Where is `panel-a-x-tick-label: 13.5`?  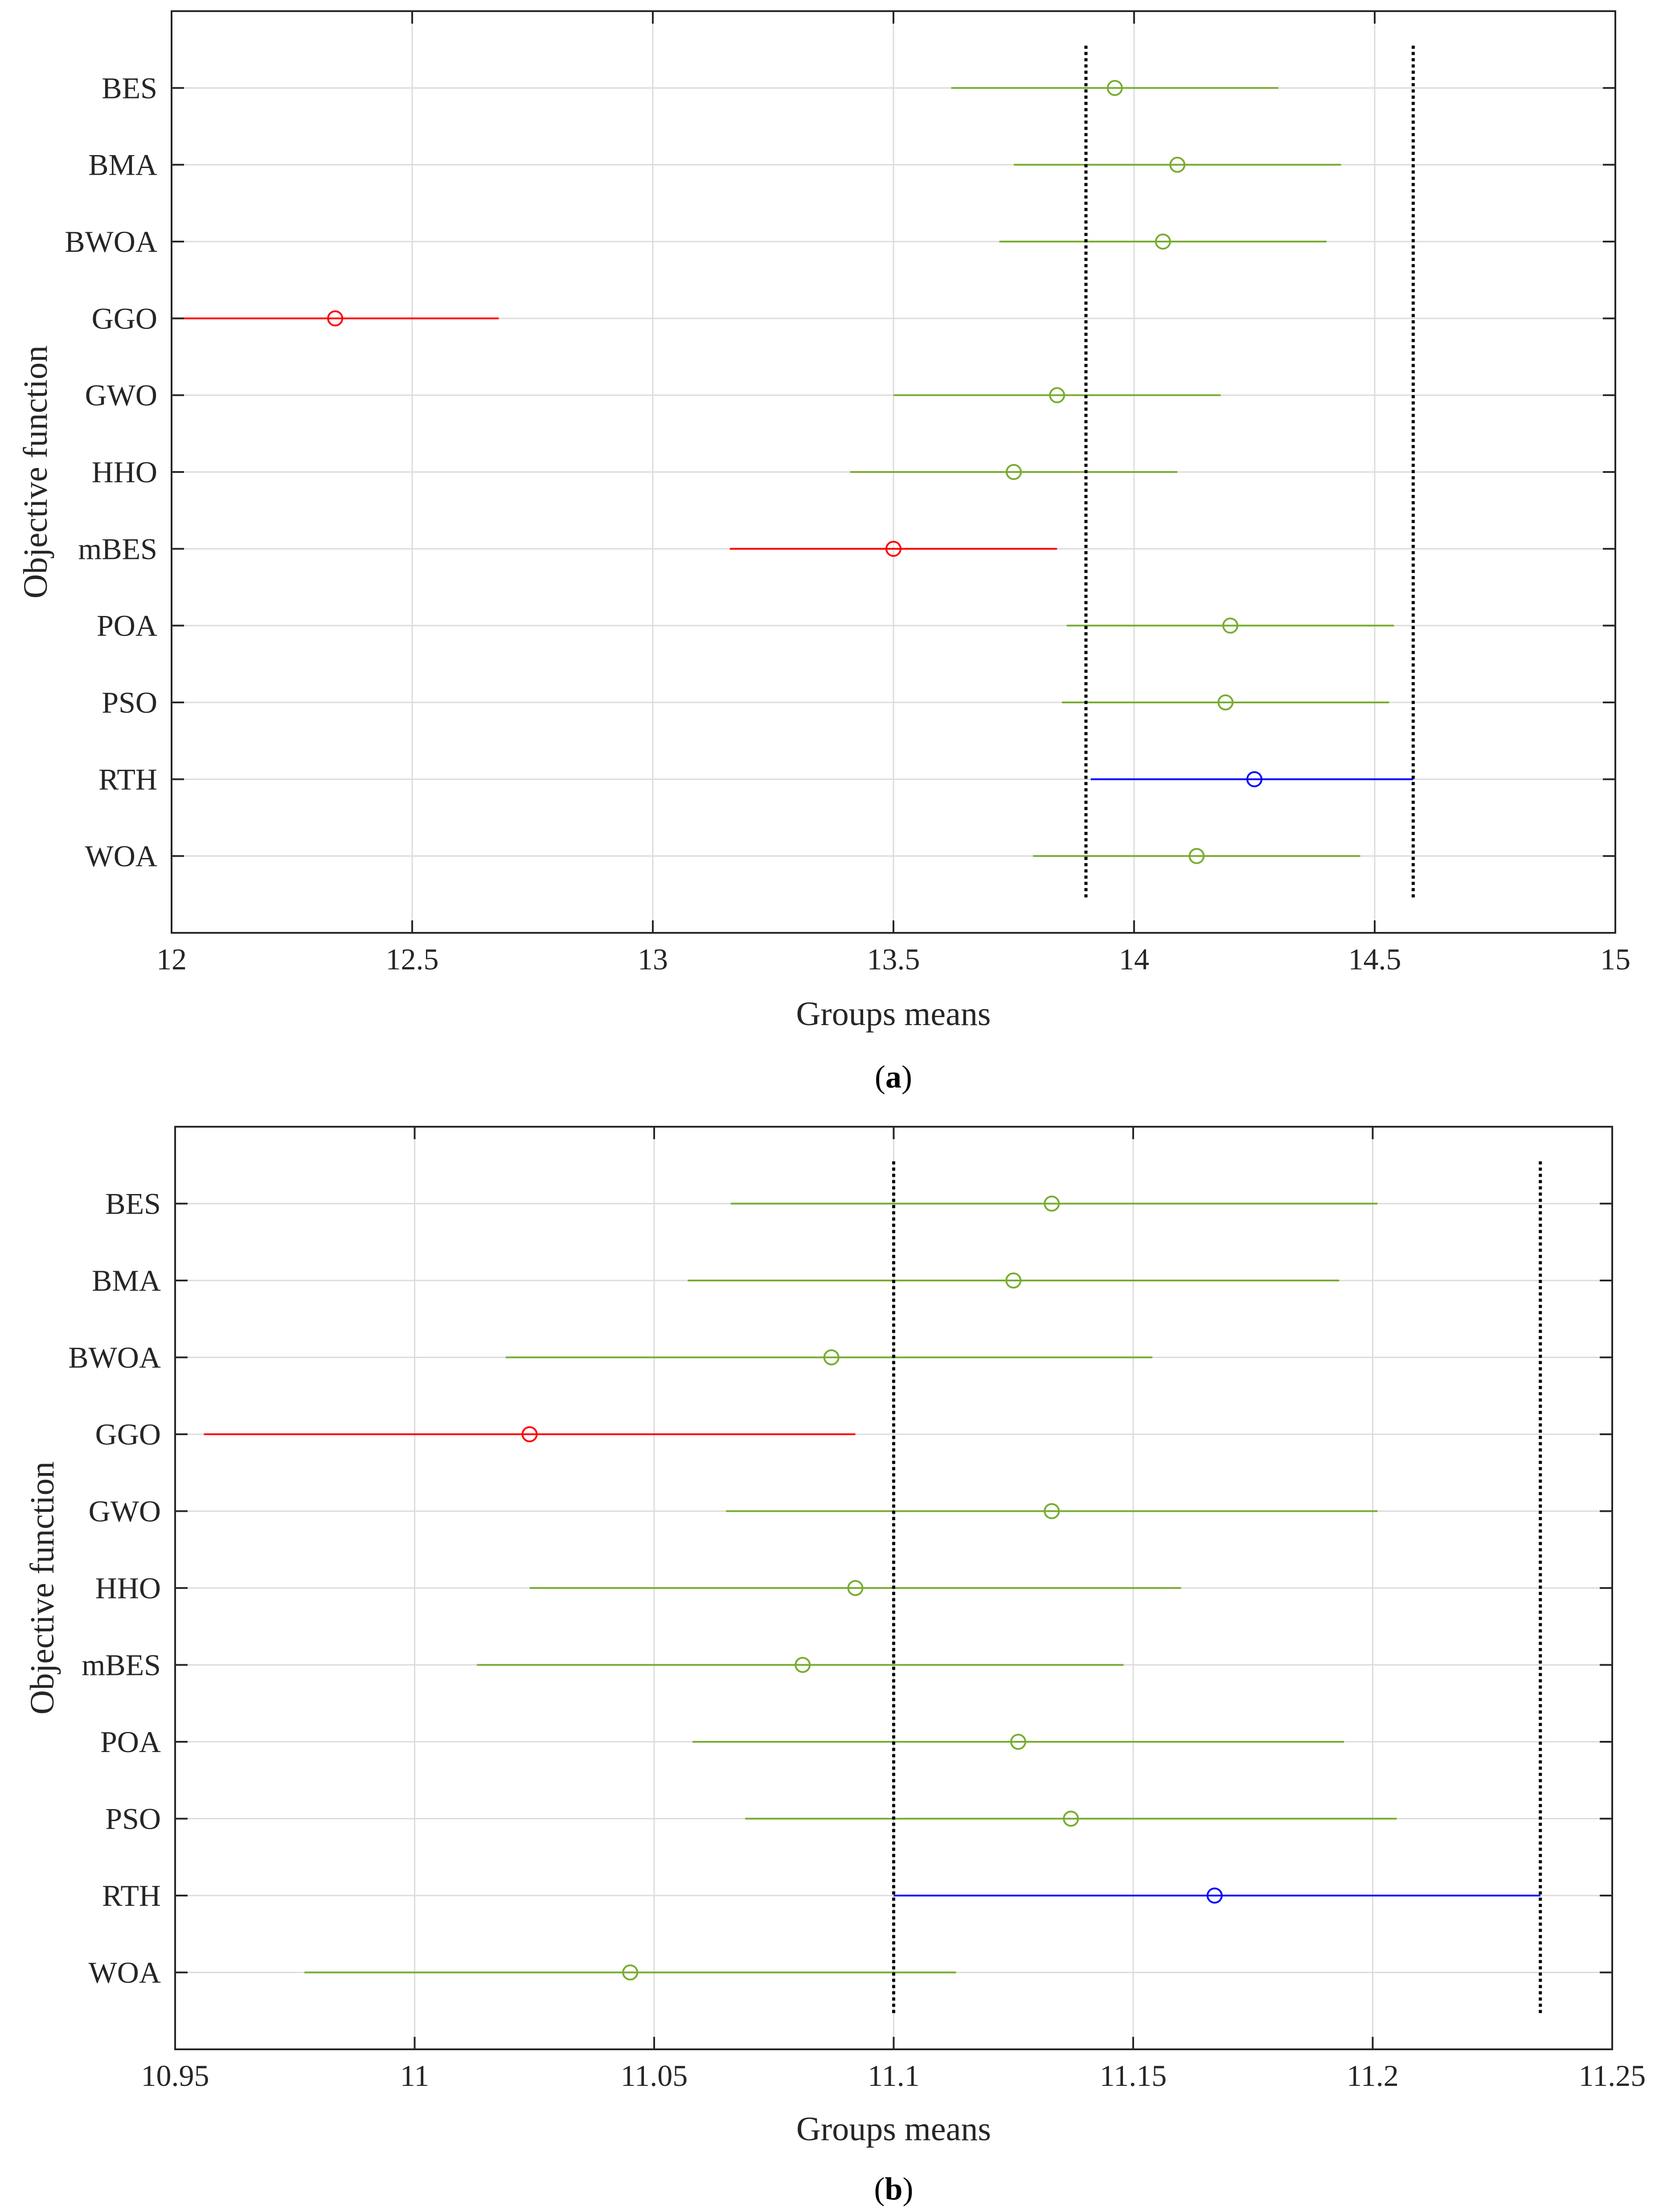 panel-a-x-tick-label: 13.5 is located at coordinates (893, 959).